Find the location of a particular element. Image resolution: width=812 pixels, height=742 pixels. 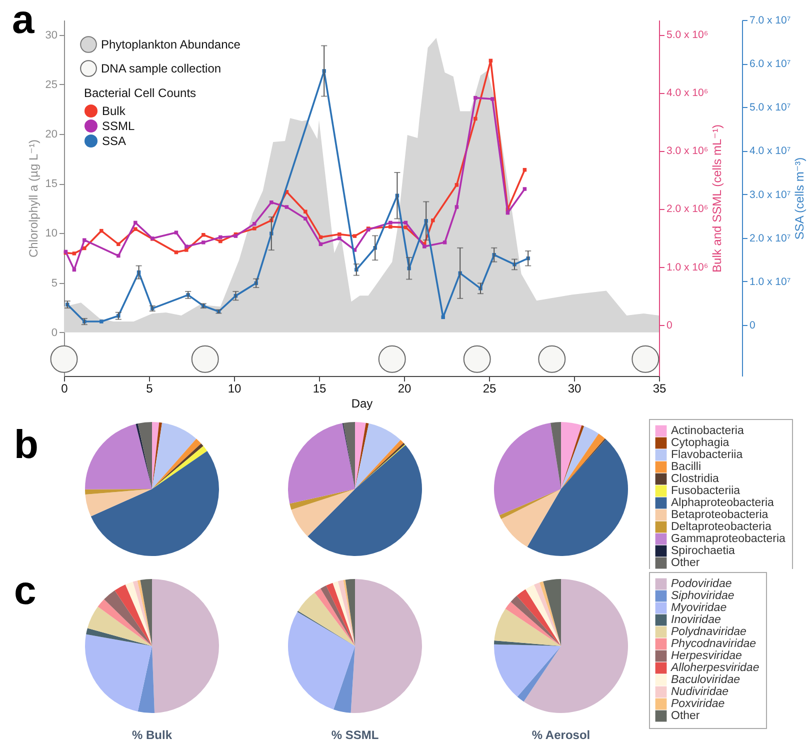

legend-label: Actinobacteria is located at coordinates (707, 430).